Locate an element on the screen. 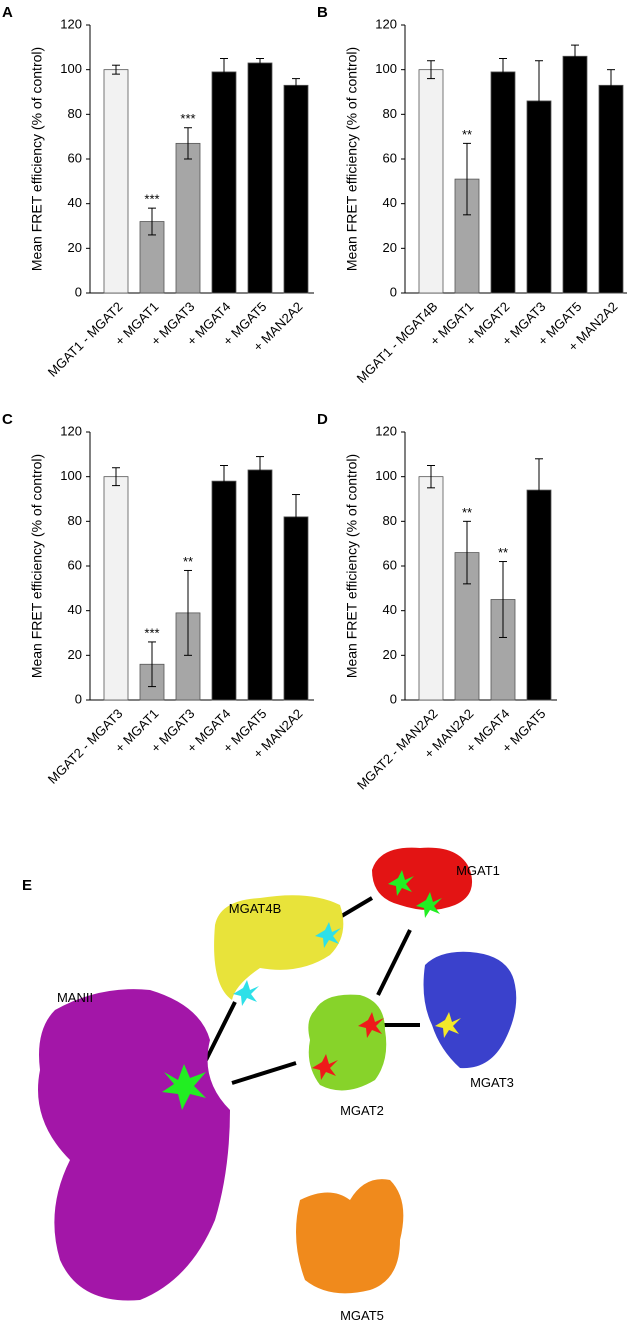  mgat1-structure is located at coordinates (422, 878).